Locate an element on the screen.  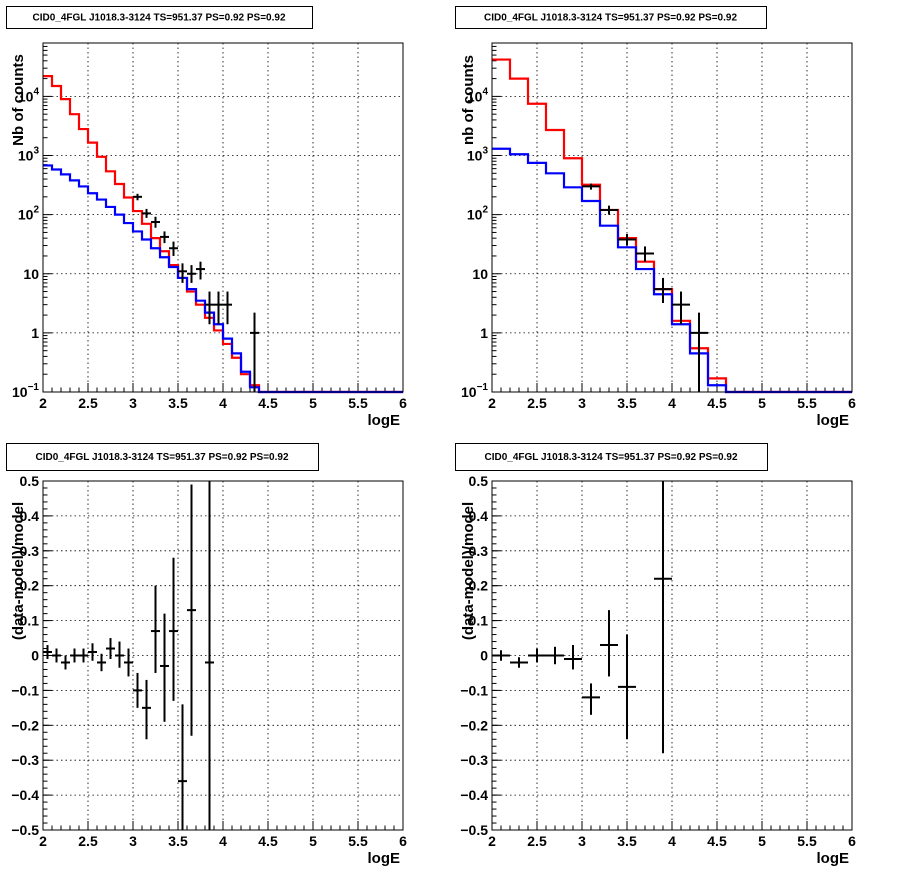
model-source-histogram is located at coordinates (672, 270).